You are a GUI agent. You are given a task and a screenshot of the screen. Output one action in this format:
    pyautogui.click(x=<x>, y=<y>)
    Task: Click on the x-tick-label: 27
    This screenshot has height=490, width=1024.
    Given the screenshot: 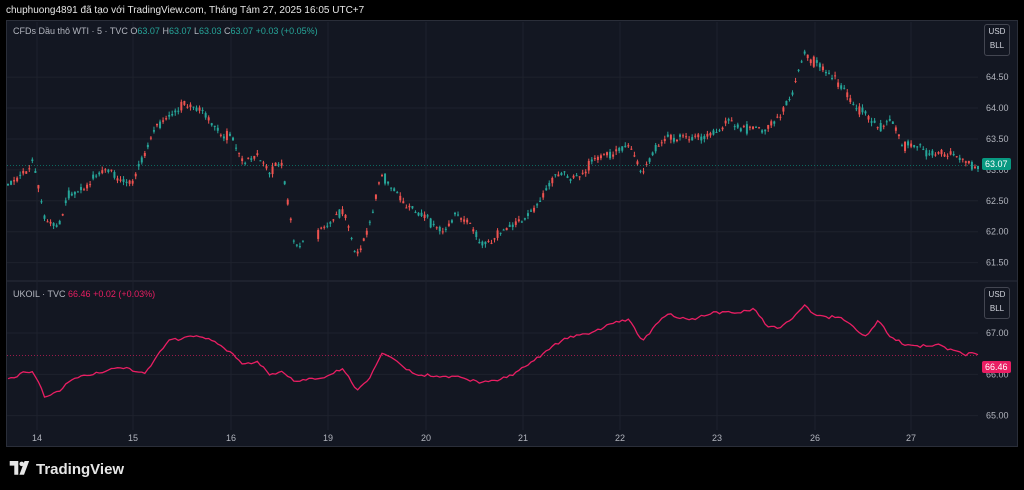 What is the action you would take?
    pyautogui.click(x=911, y=438)
    